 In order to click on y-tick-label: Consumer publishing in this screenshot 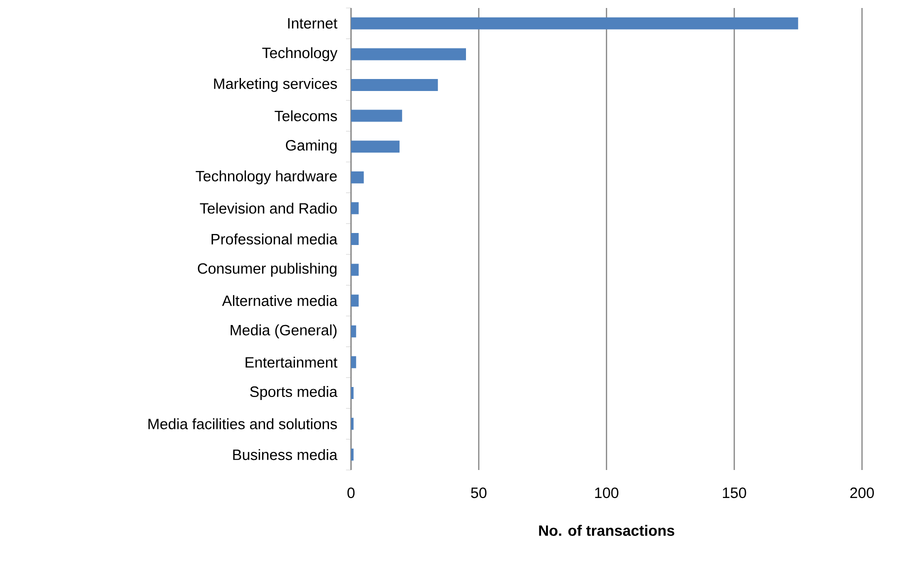, I will do `click(267, 269)`.